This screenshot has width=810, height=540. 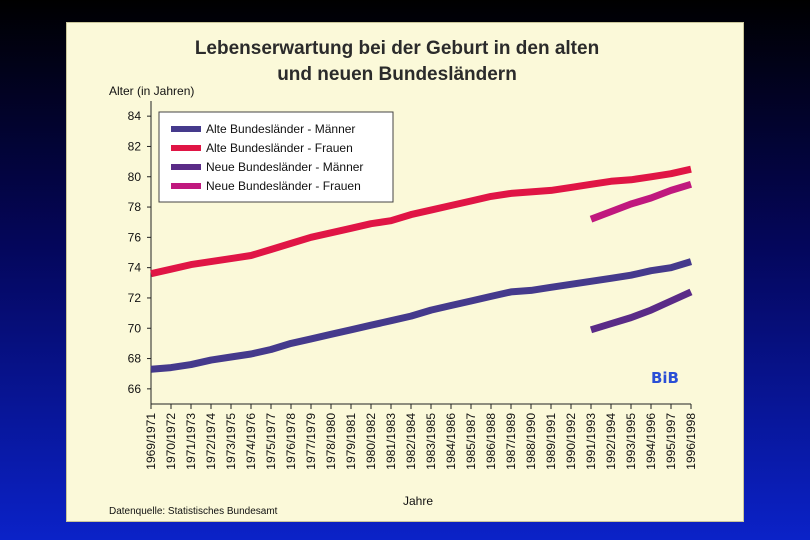 What do you see at coordinates (651, 441) in the screenshot?
I see `x-tick-label: 1994/1996` at bounding box center [651, 441].